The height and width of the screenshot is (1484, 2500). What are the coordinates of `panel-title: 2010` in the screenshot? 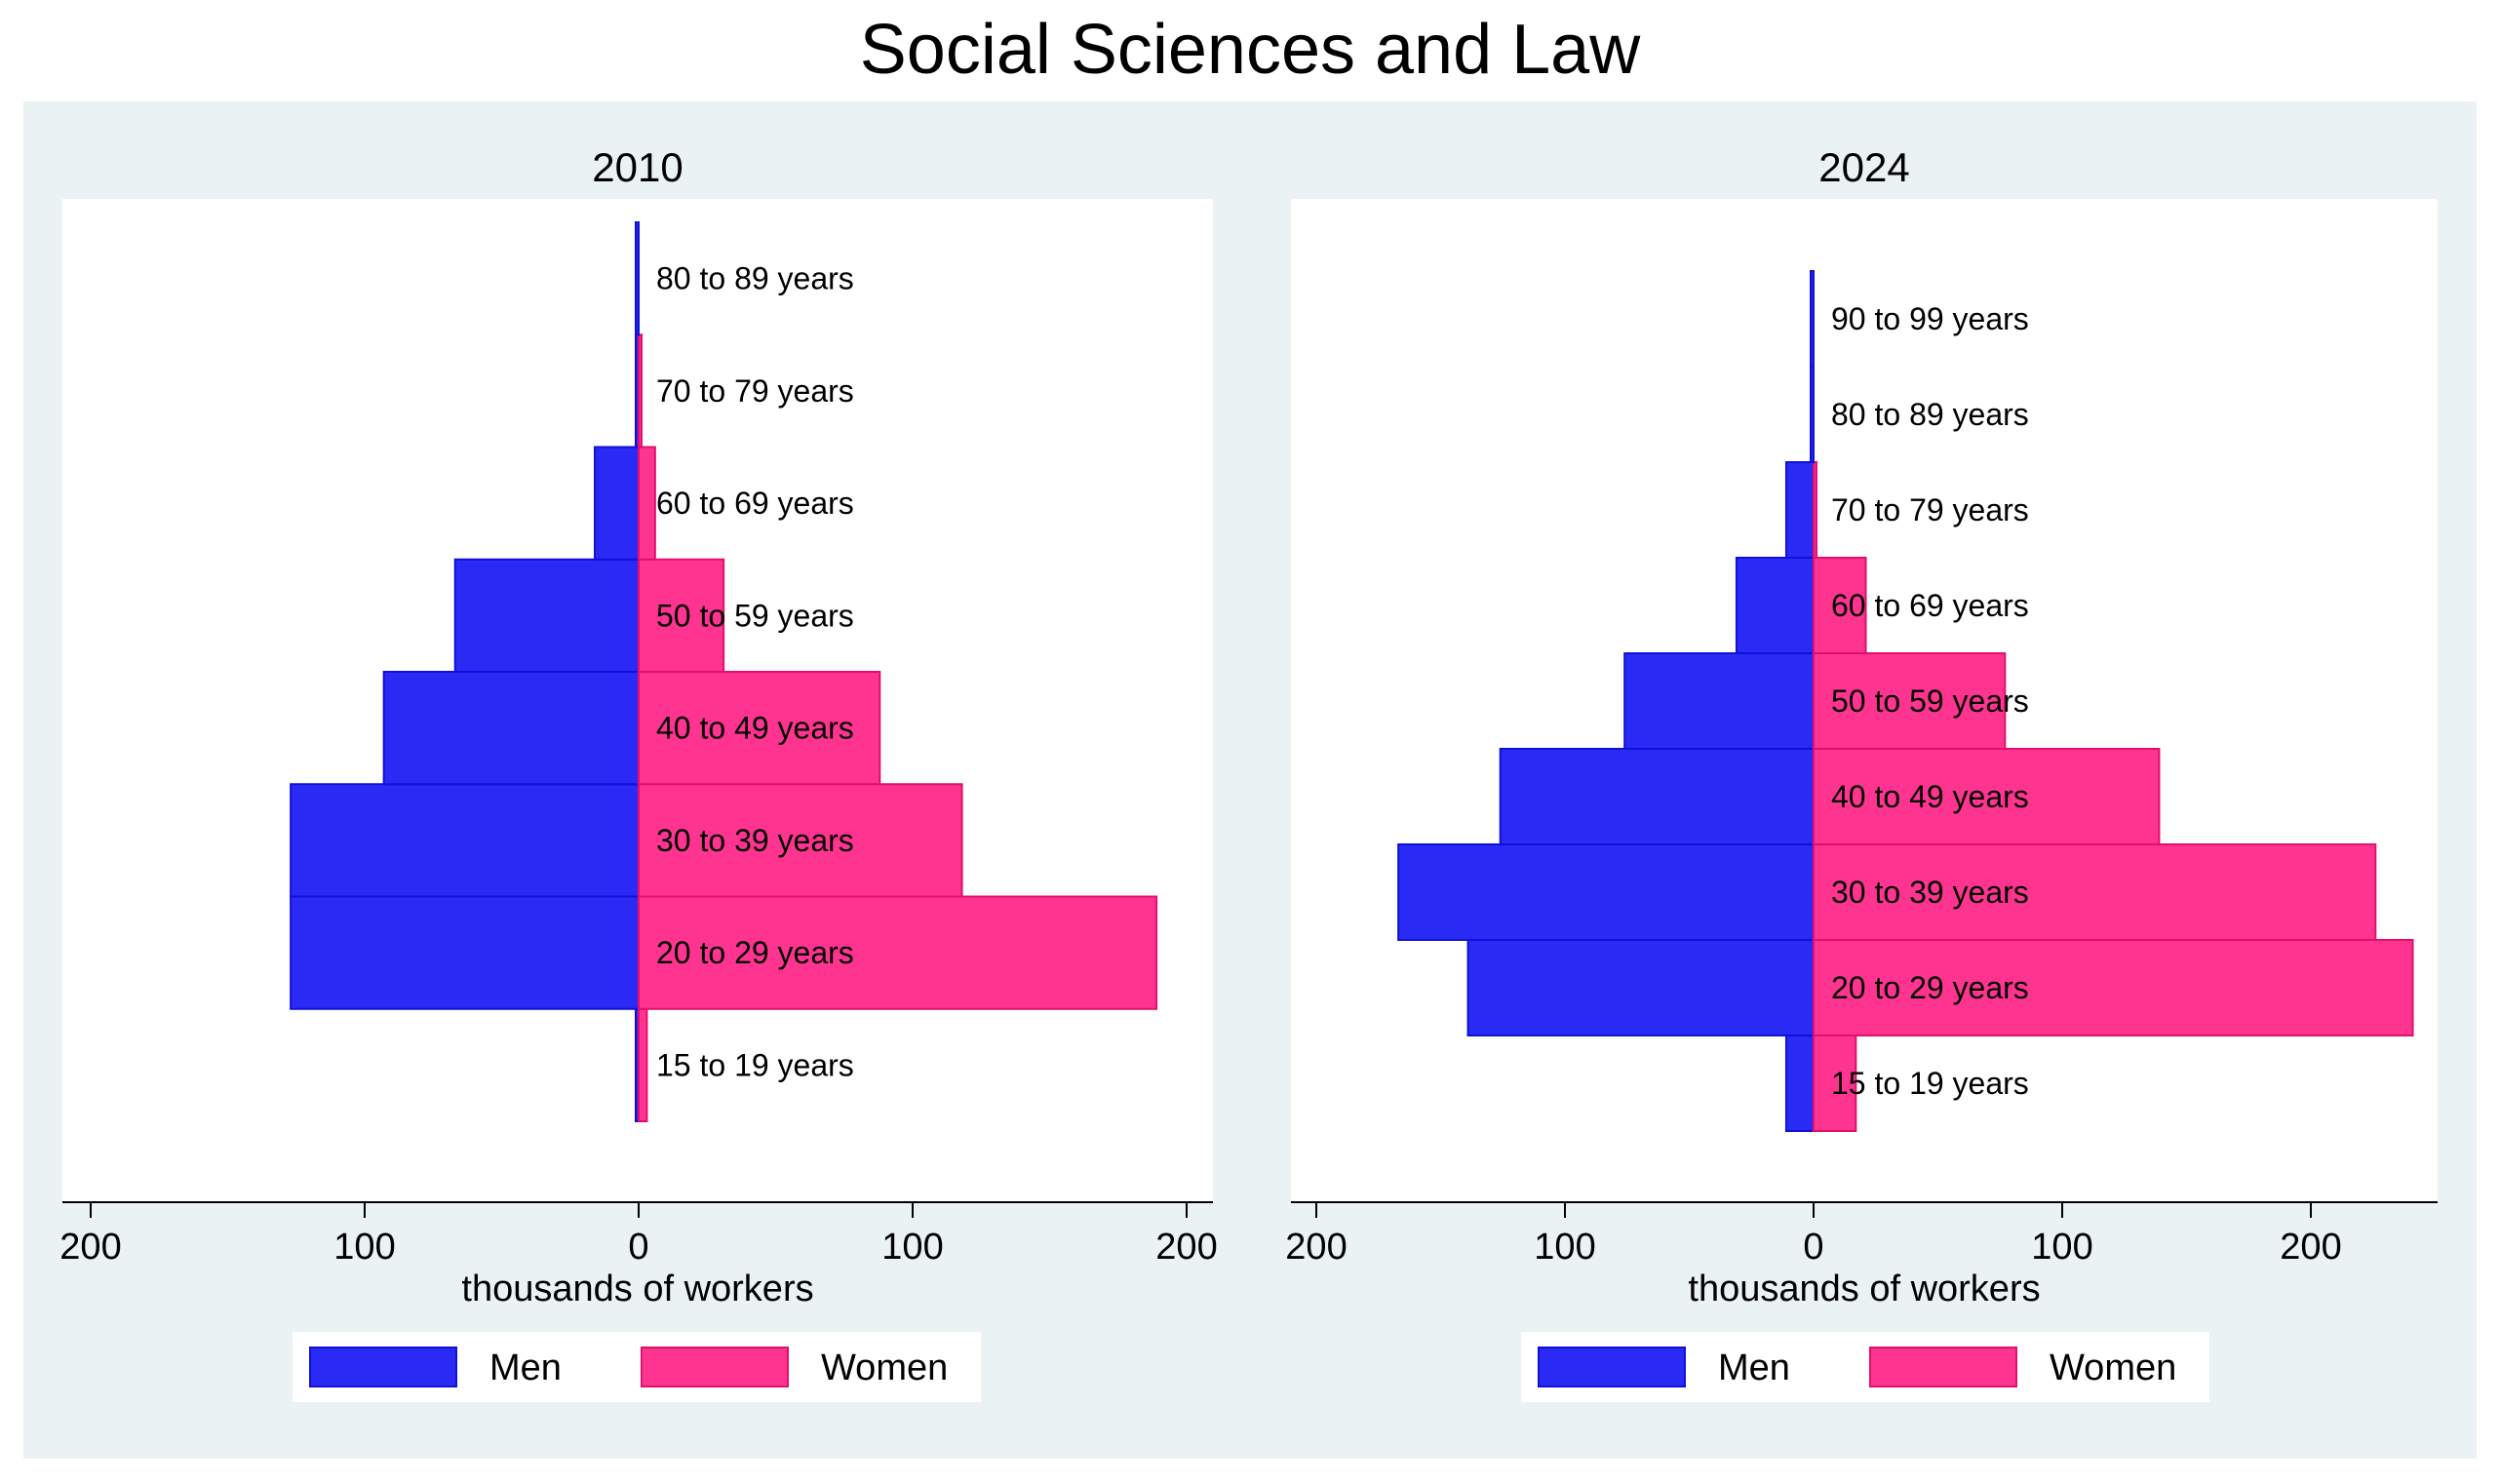 It's located at (637, 167).